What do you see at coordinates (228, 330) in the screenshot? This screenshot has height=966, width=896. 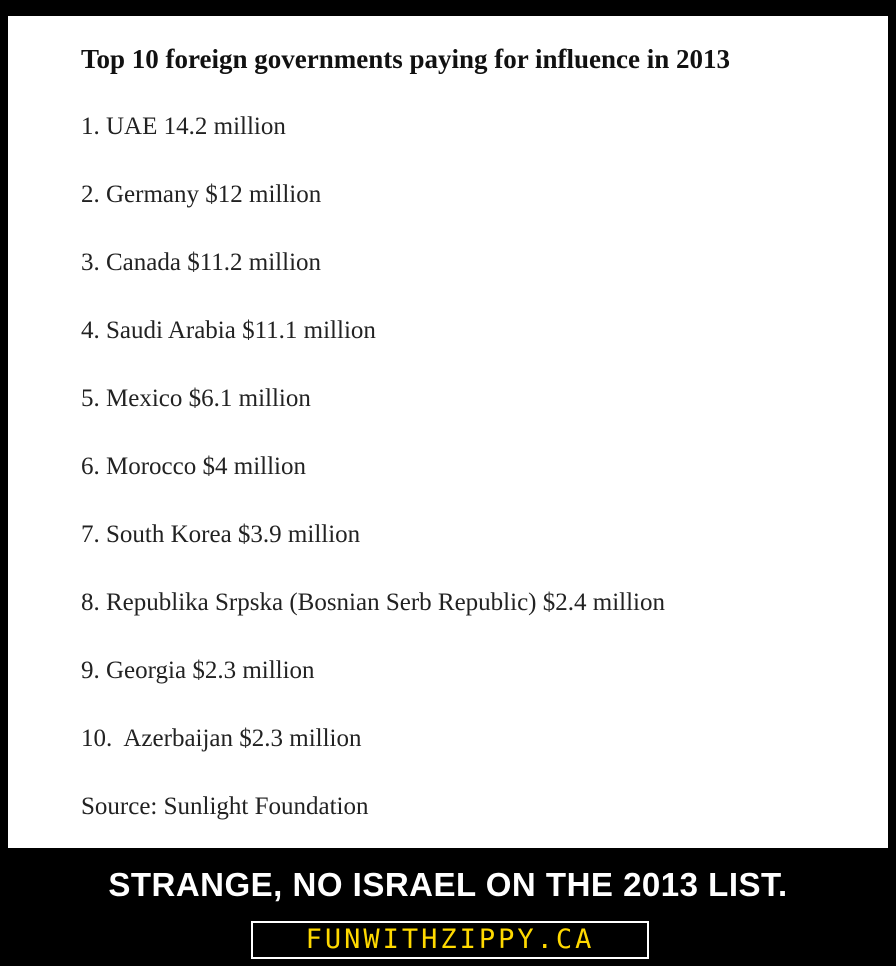 I see `list-item: 4. Saudi Arabia $11.1 million` at bounding box center [228, 330].